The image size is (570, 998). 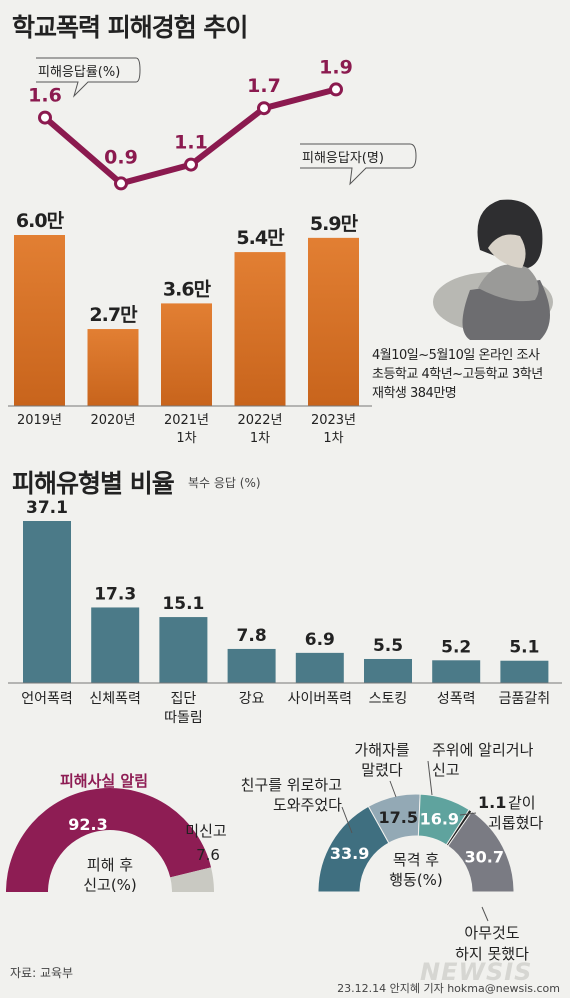 I want to click on x-tick-label: 2021년, so click(x=186, y=420).